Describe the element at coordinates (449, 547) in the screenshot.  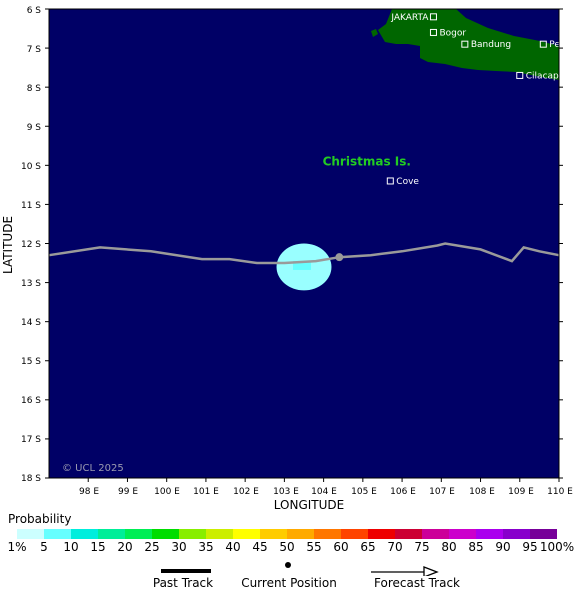
I see `scale-label: 80` at that location.